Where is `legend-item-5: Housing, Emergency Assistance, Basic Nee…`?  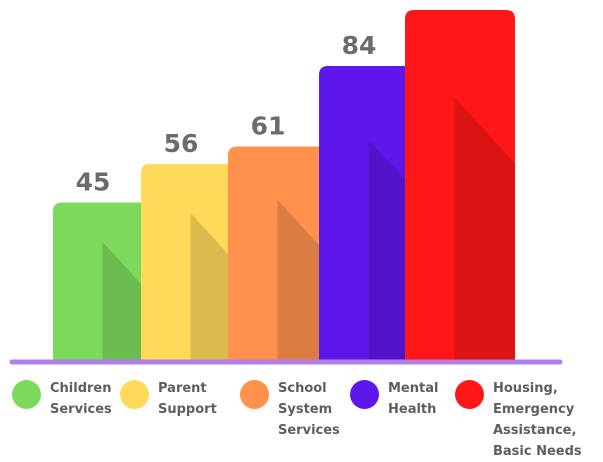 legend-item-5: Housing, Emergency Assistance, Basic Nee… is located at coordinates (518, 420).